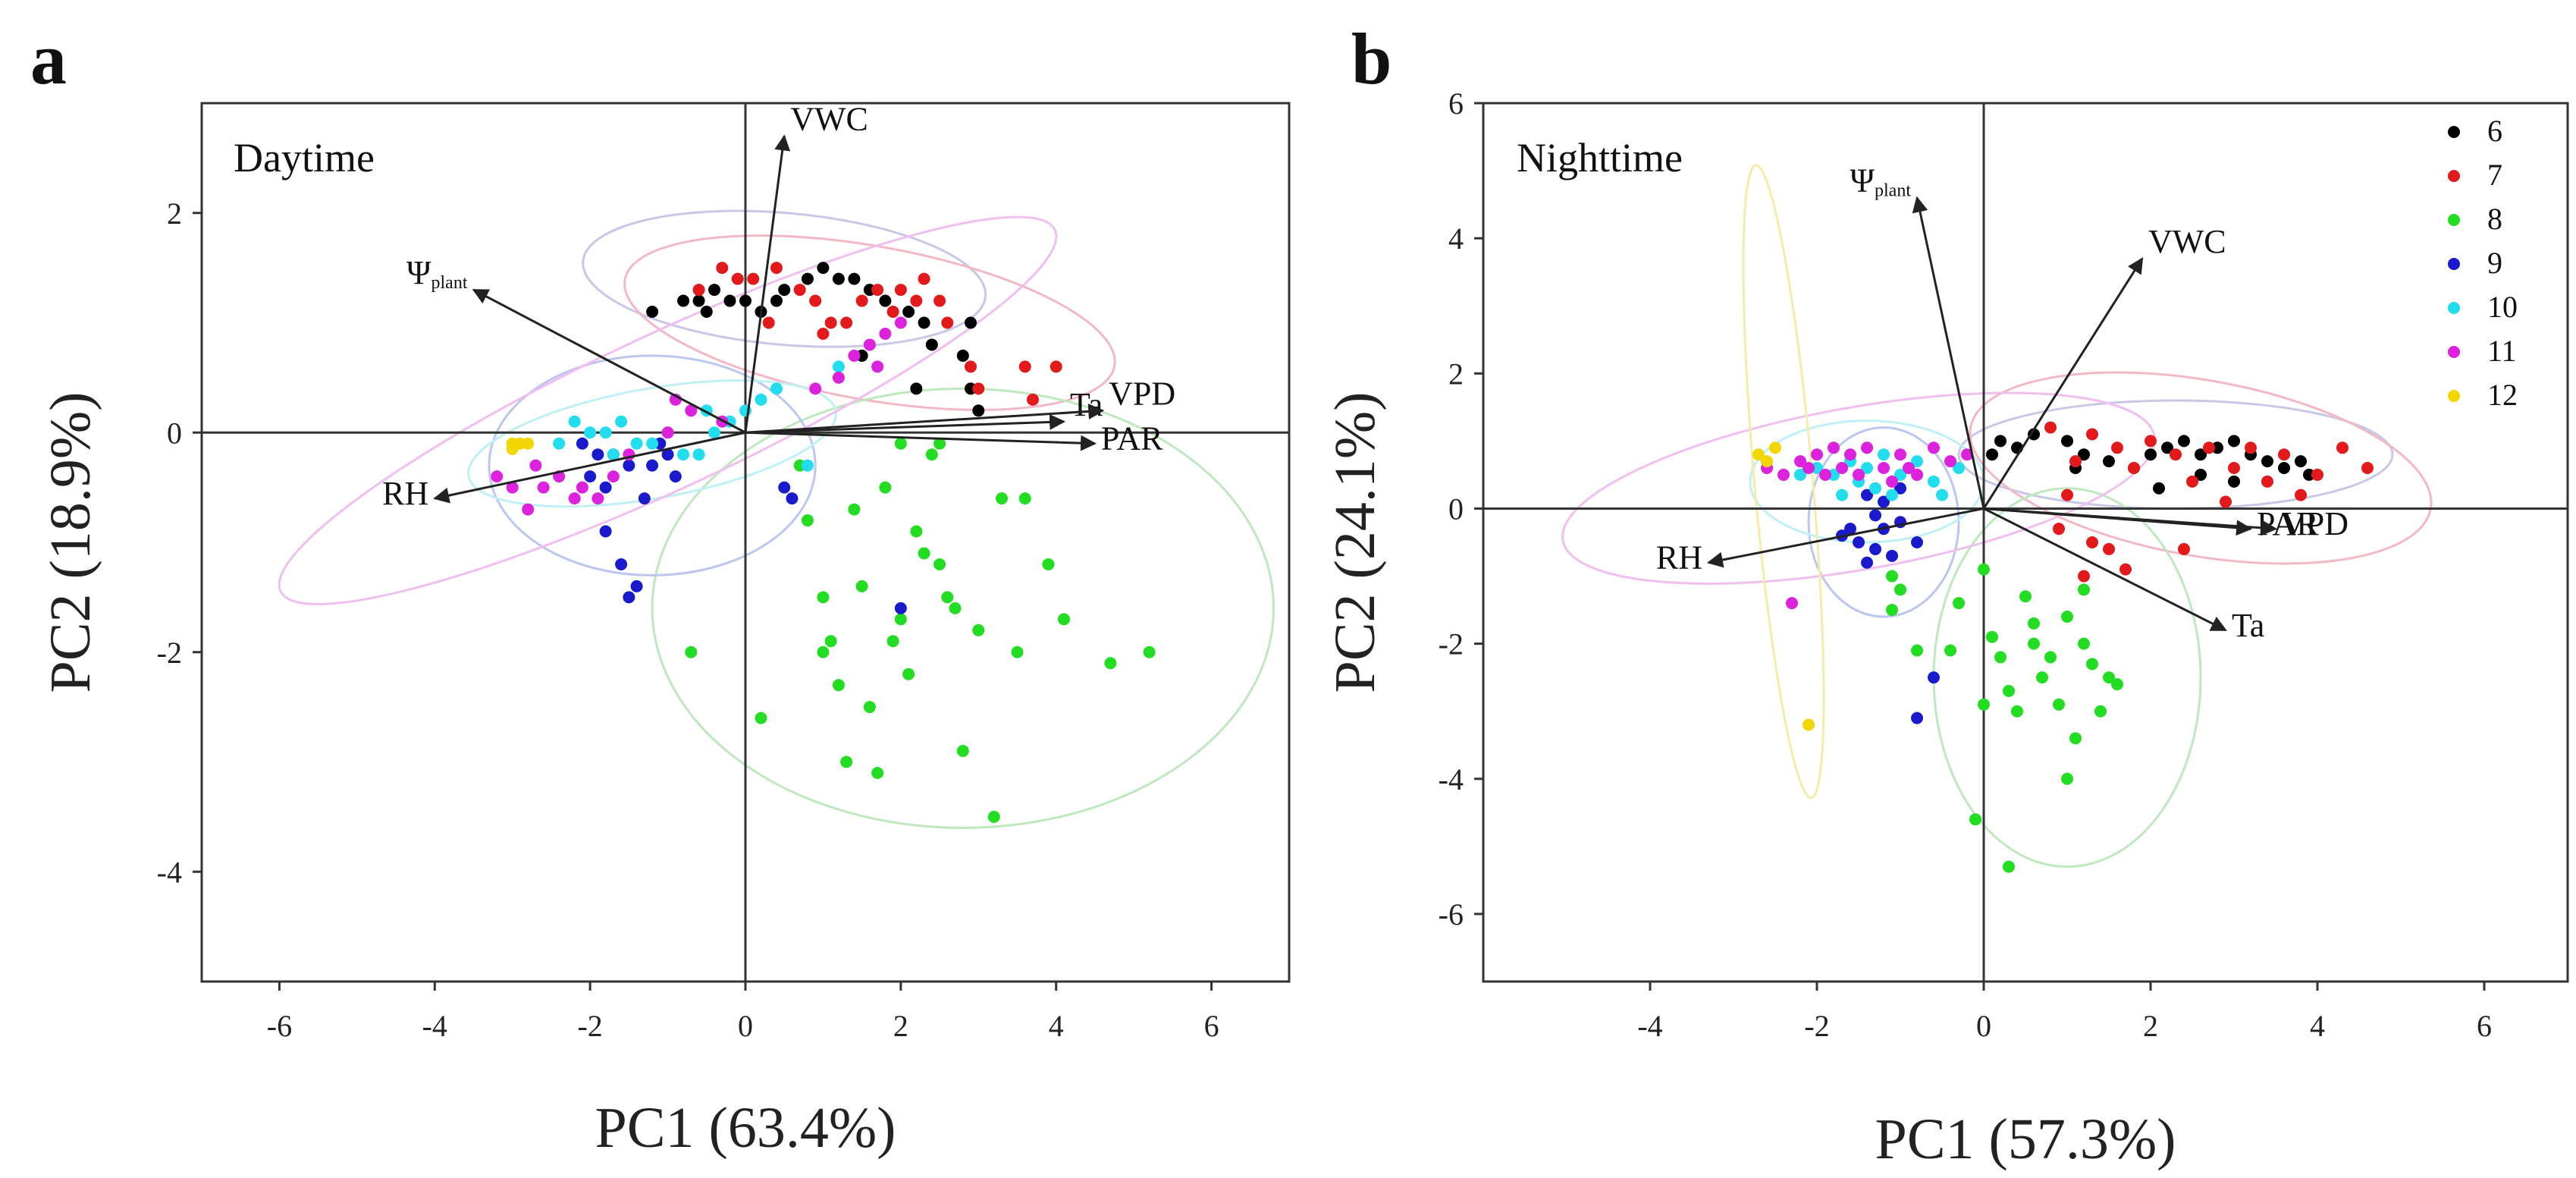 The width and height of the screenshot is (2576, 1178). I want to click on panel-b-points, so click(2063, 647).